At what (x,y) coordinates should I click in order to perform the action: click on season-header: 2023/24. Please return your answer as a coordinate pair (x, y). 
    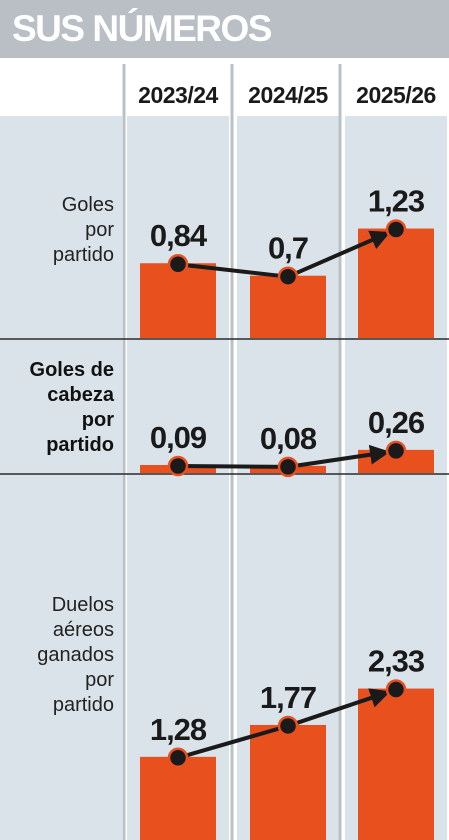
    Looking at the image, I should click on (178, 95).